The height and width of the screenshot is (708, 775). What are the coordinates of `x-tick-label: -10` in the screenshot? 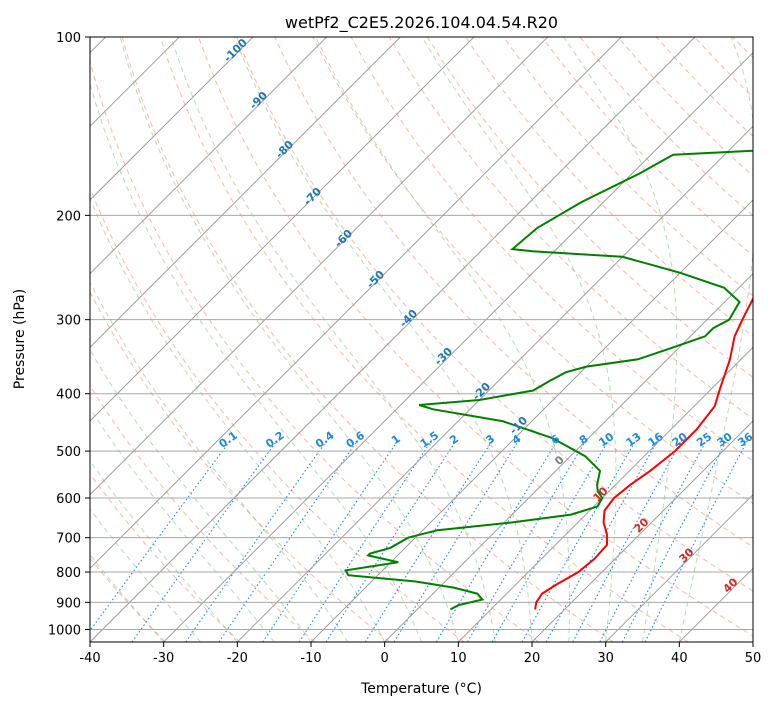 It's located at (310, 658).